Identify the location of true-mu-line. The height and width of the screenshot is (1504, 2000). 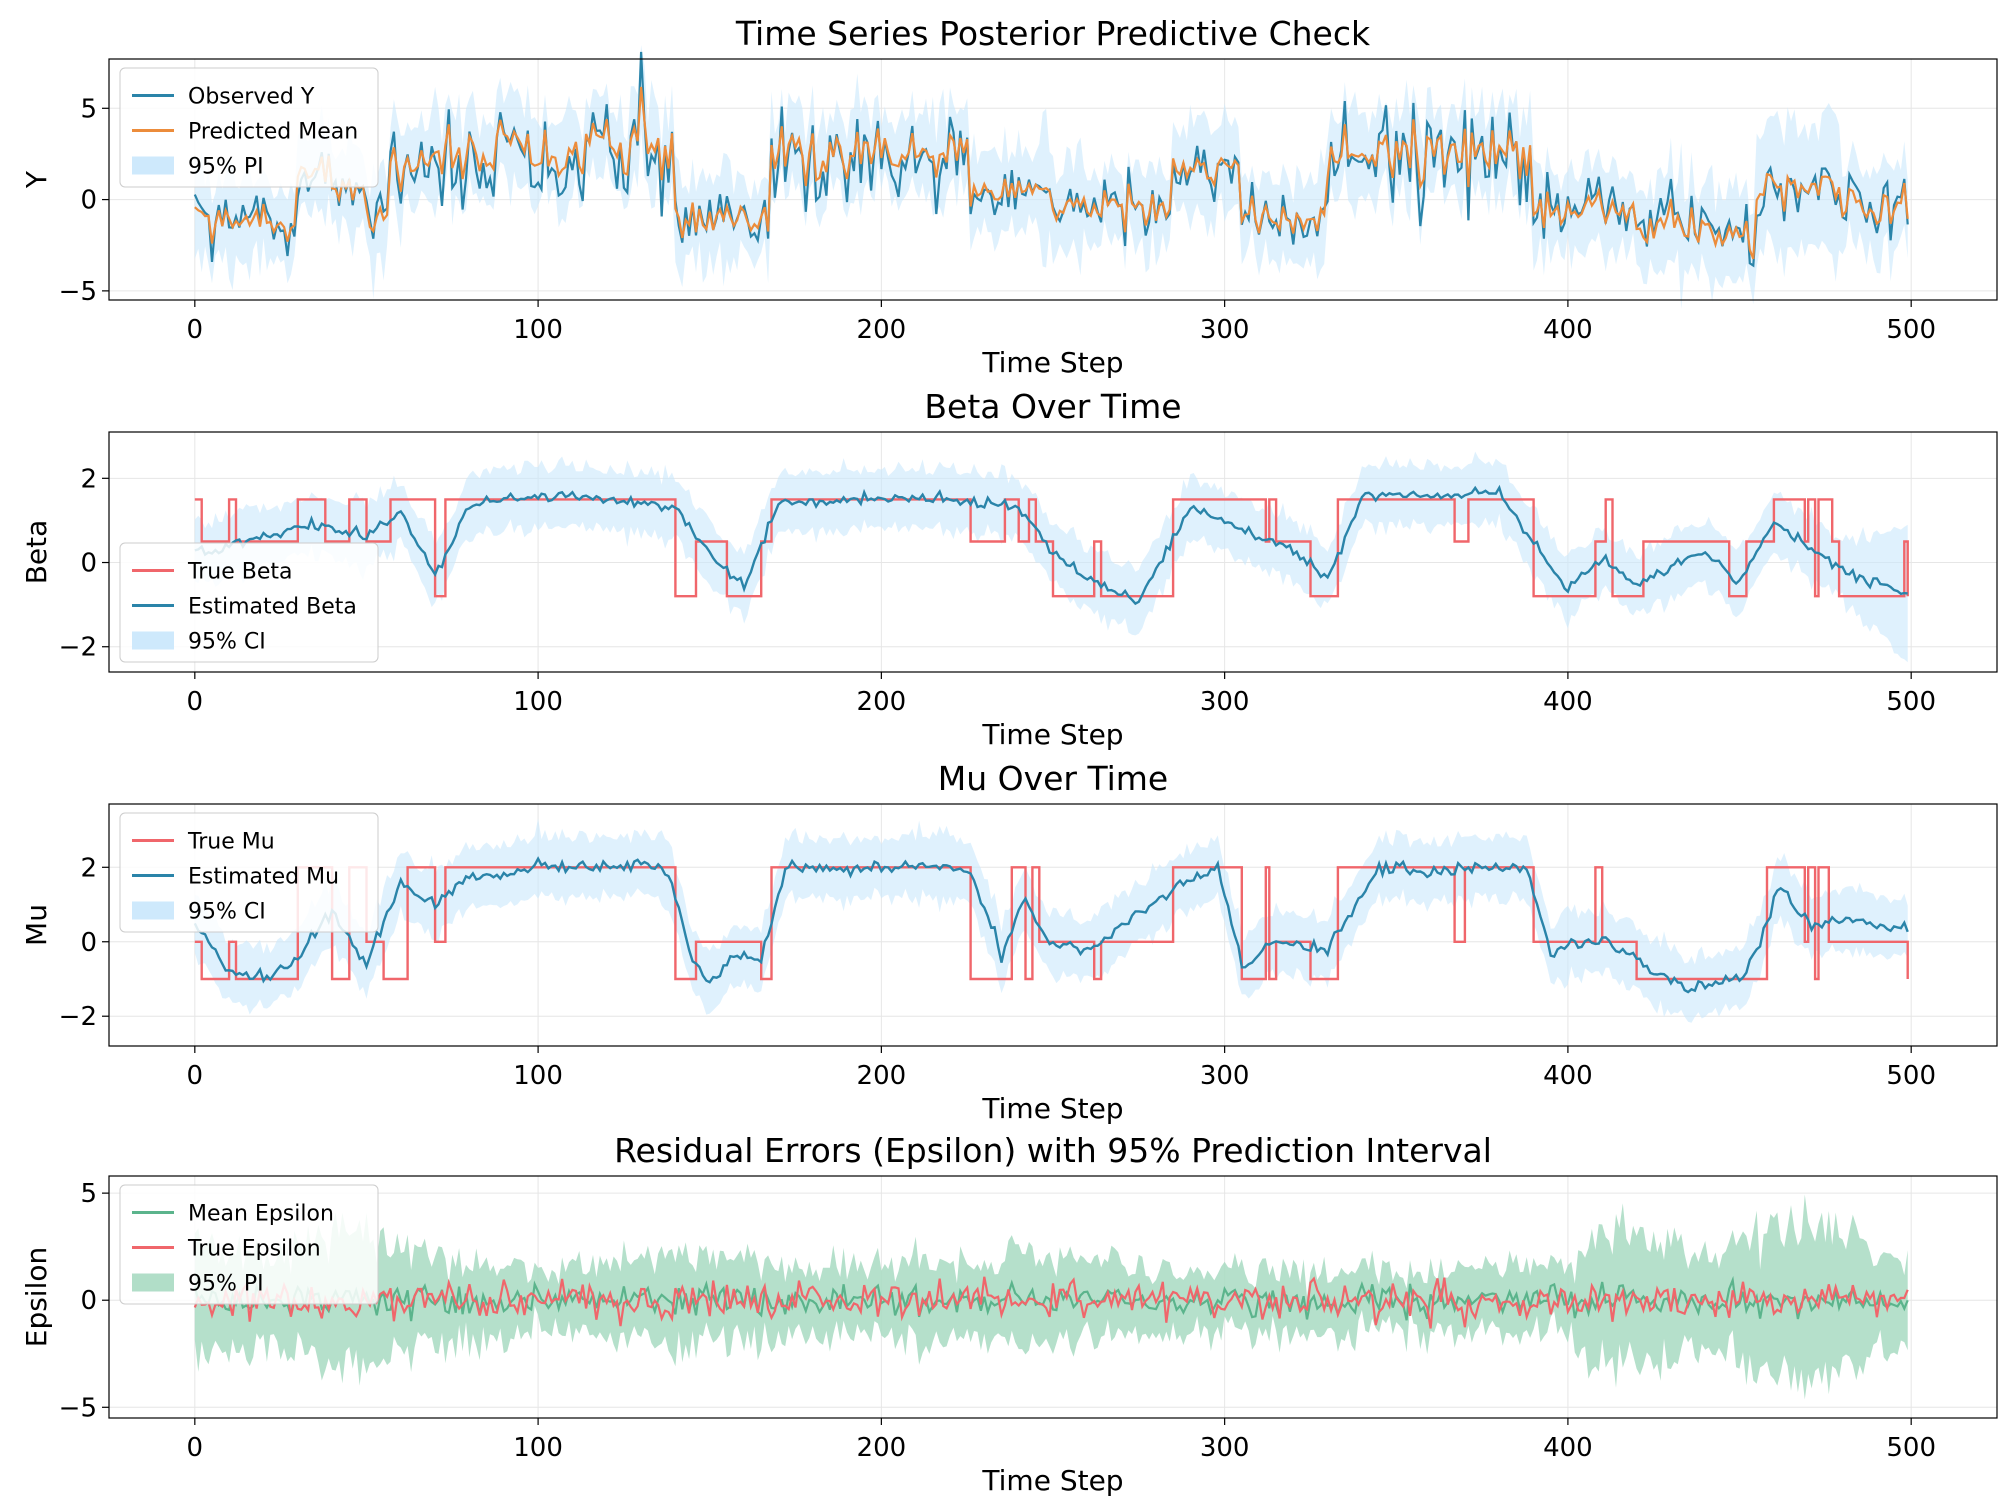
(1051, 923).